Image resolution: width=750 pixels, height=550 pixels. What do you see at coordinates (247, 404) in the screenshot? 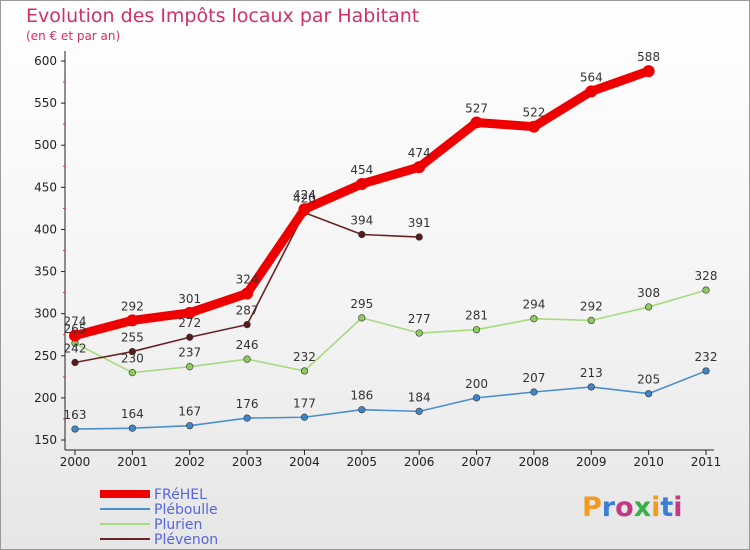
I see `data-label-pléboulle: 176` at bounding box center [247, 404].